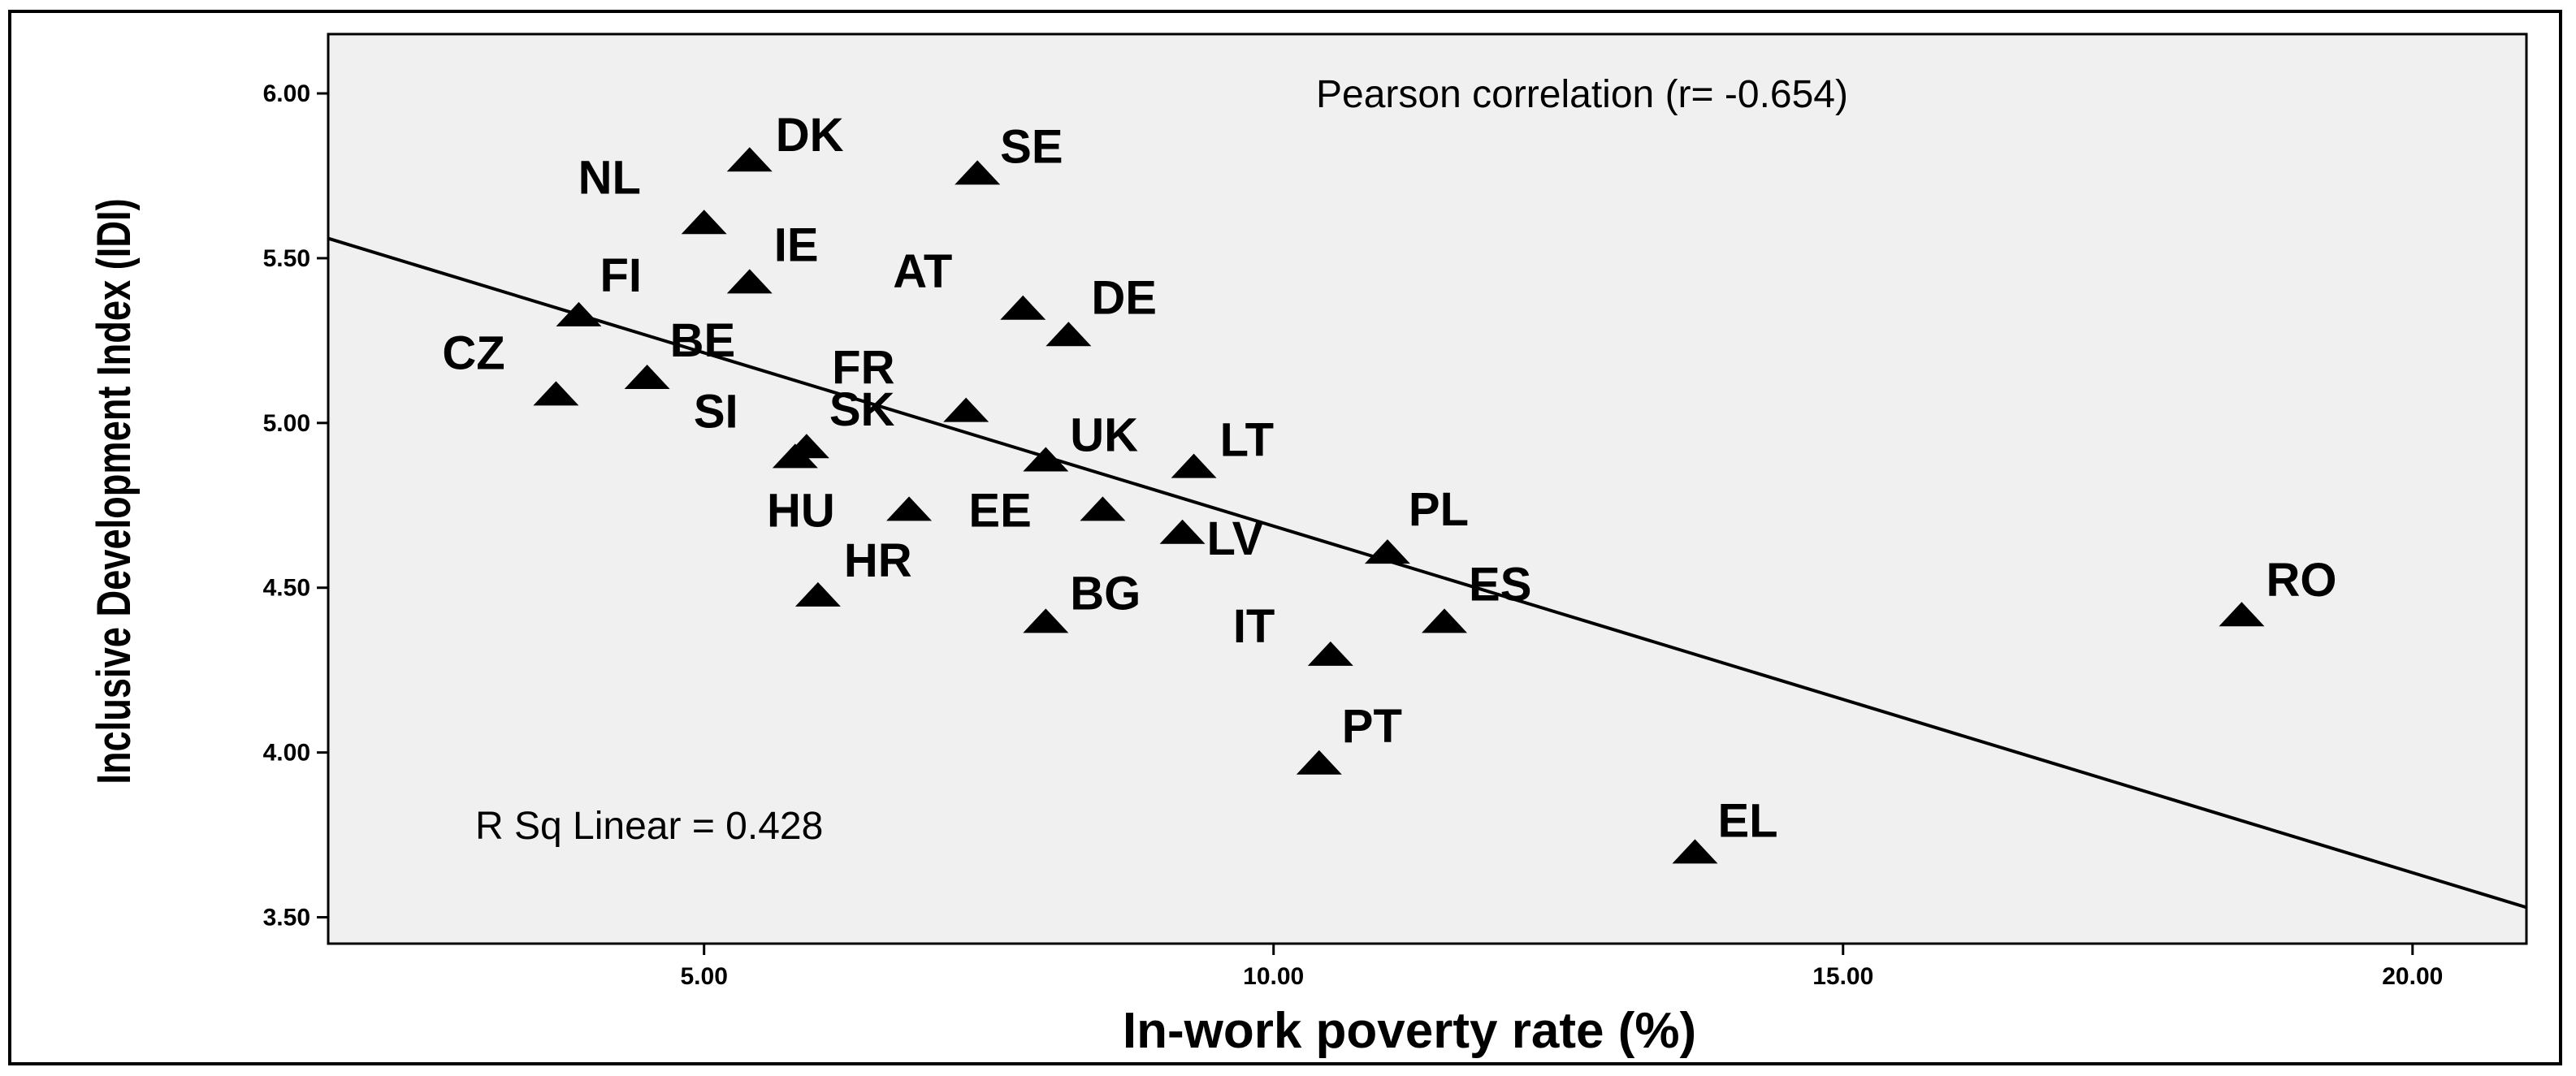 The height and width of the screenshot is (1076, 2576). What do you see at coordinates (1561, 967) in the screenshot?
I see `x-axis-ticks: 5.00 10.00 15.00 20.00` at bounding box center [1561, 967].